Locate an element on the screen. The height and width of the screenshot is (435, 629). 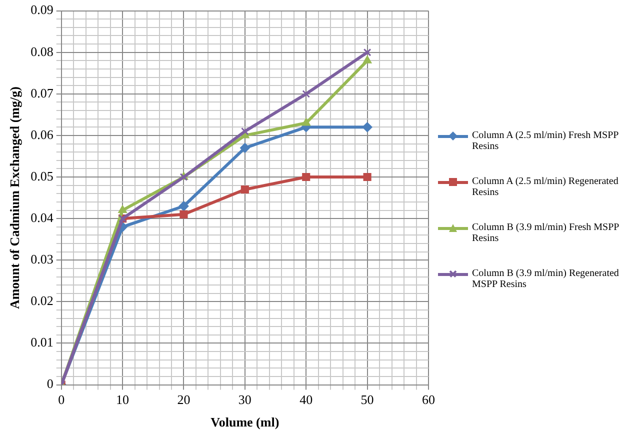
x-tick-label: 0 is located at coordinates (61, 400).